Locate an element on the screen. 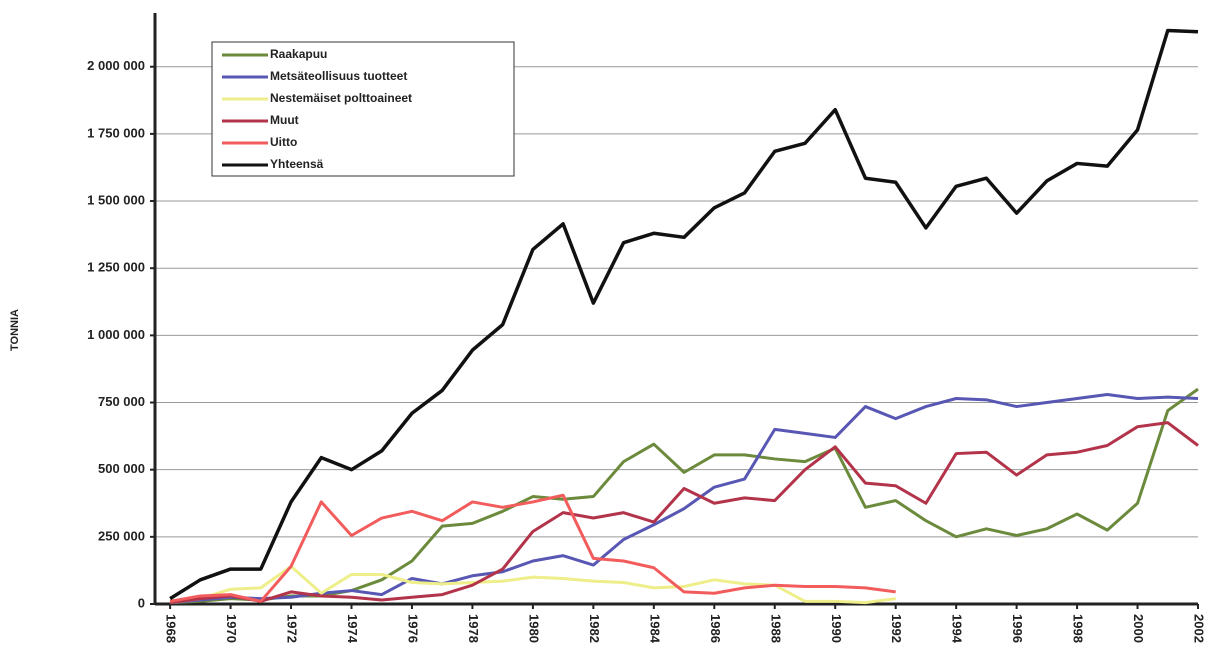  x-tick-label: 1996 is located at coordinates (1017, 628).